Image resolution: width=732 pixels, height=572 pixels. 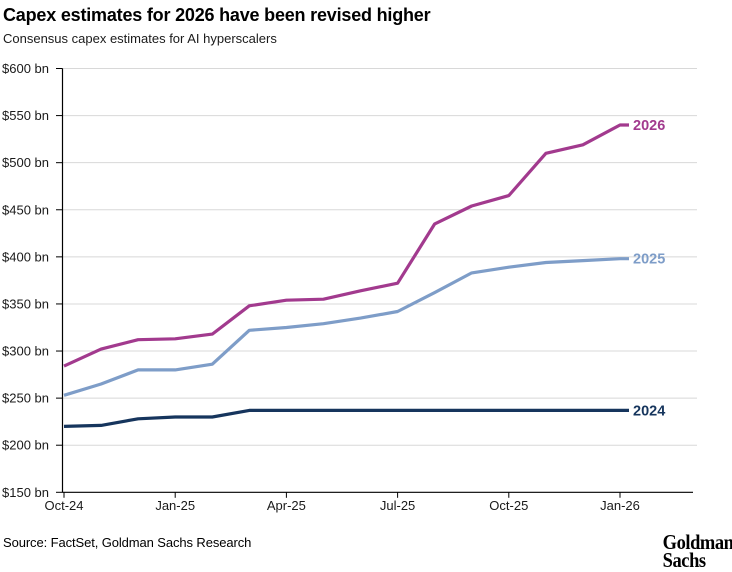 What do you see at coordinates (397, 505) in the screenshot?
I see `x-tick-label: Jul-25` at bounding box center [397, 505].